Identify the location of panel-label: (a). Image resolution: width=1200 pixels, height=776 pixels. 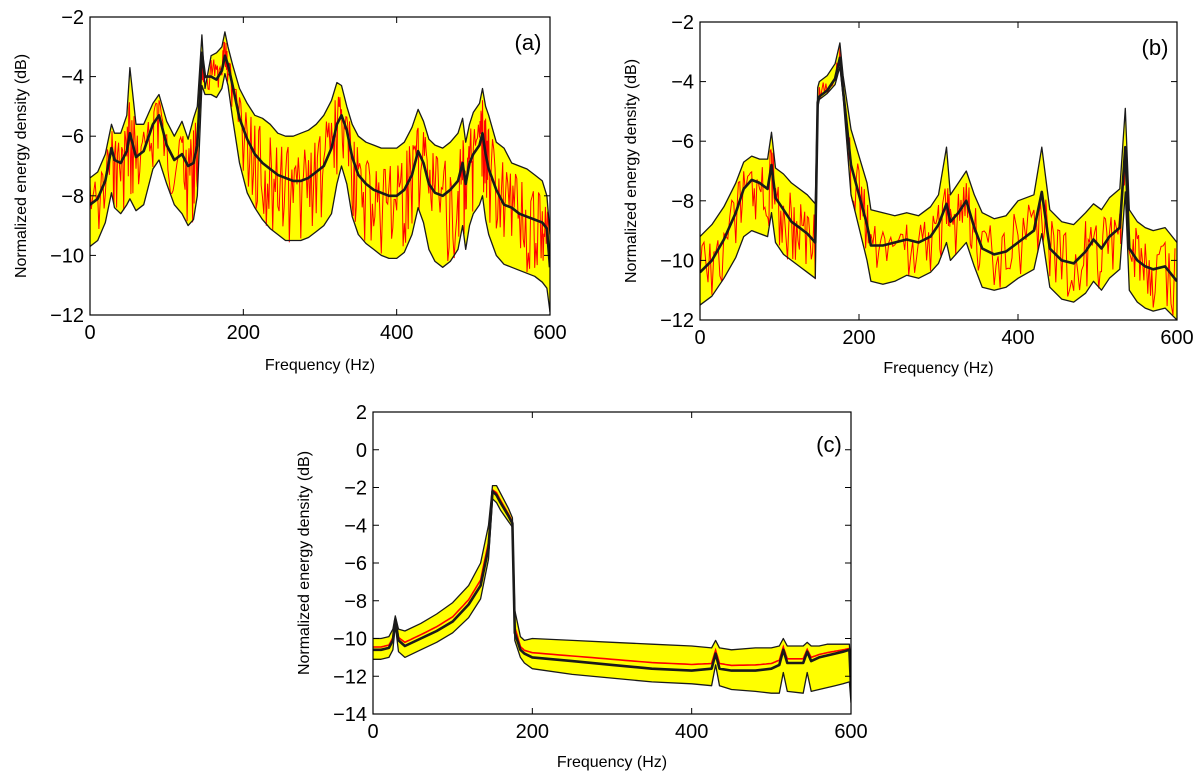
(528, 42).